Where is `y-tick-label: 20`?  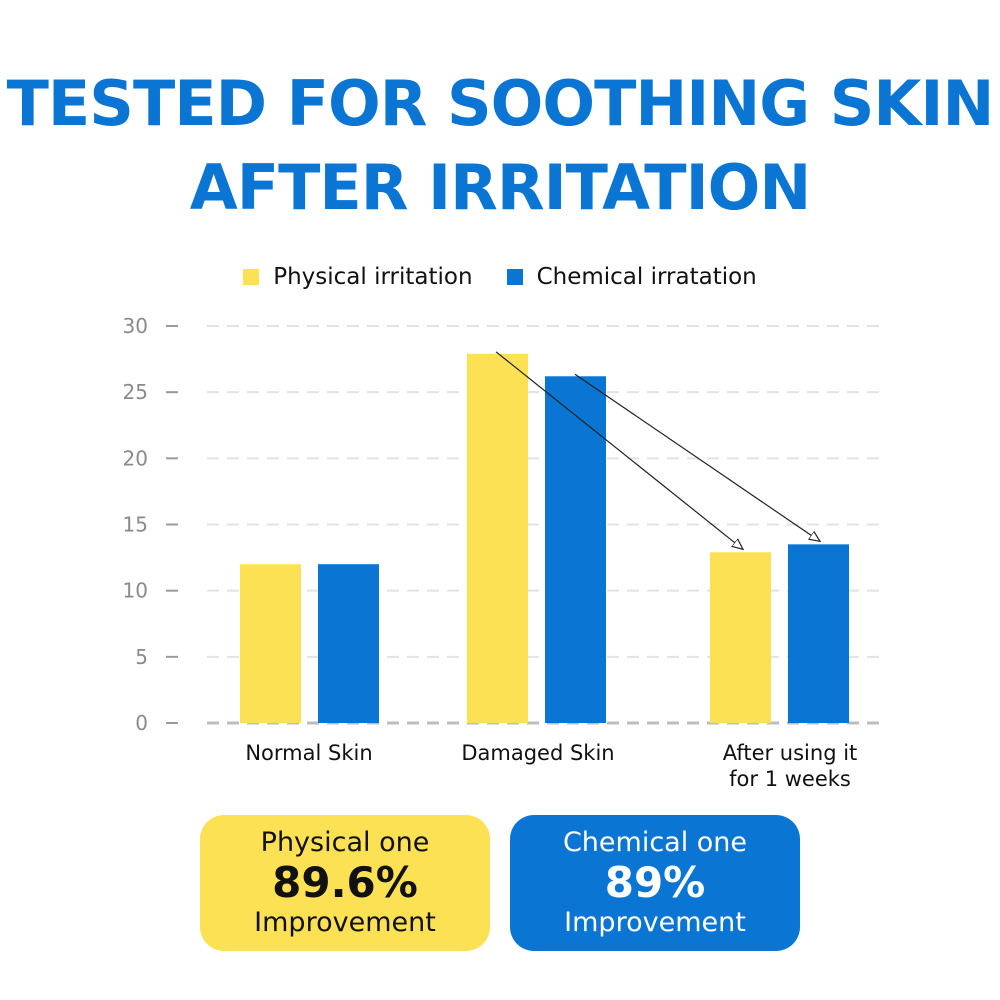
y-tick-label: 20 is located at coordinates (135, 458).